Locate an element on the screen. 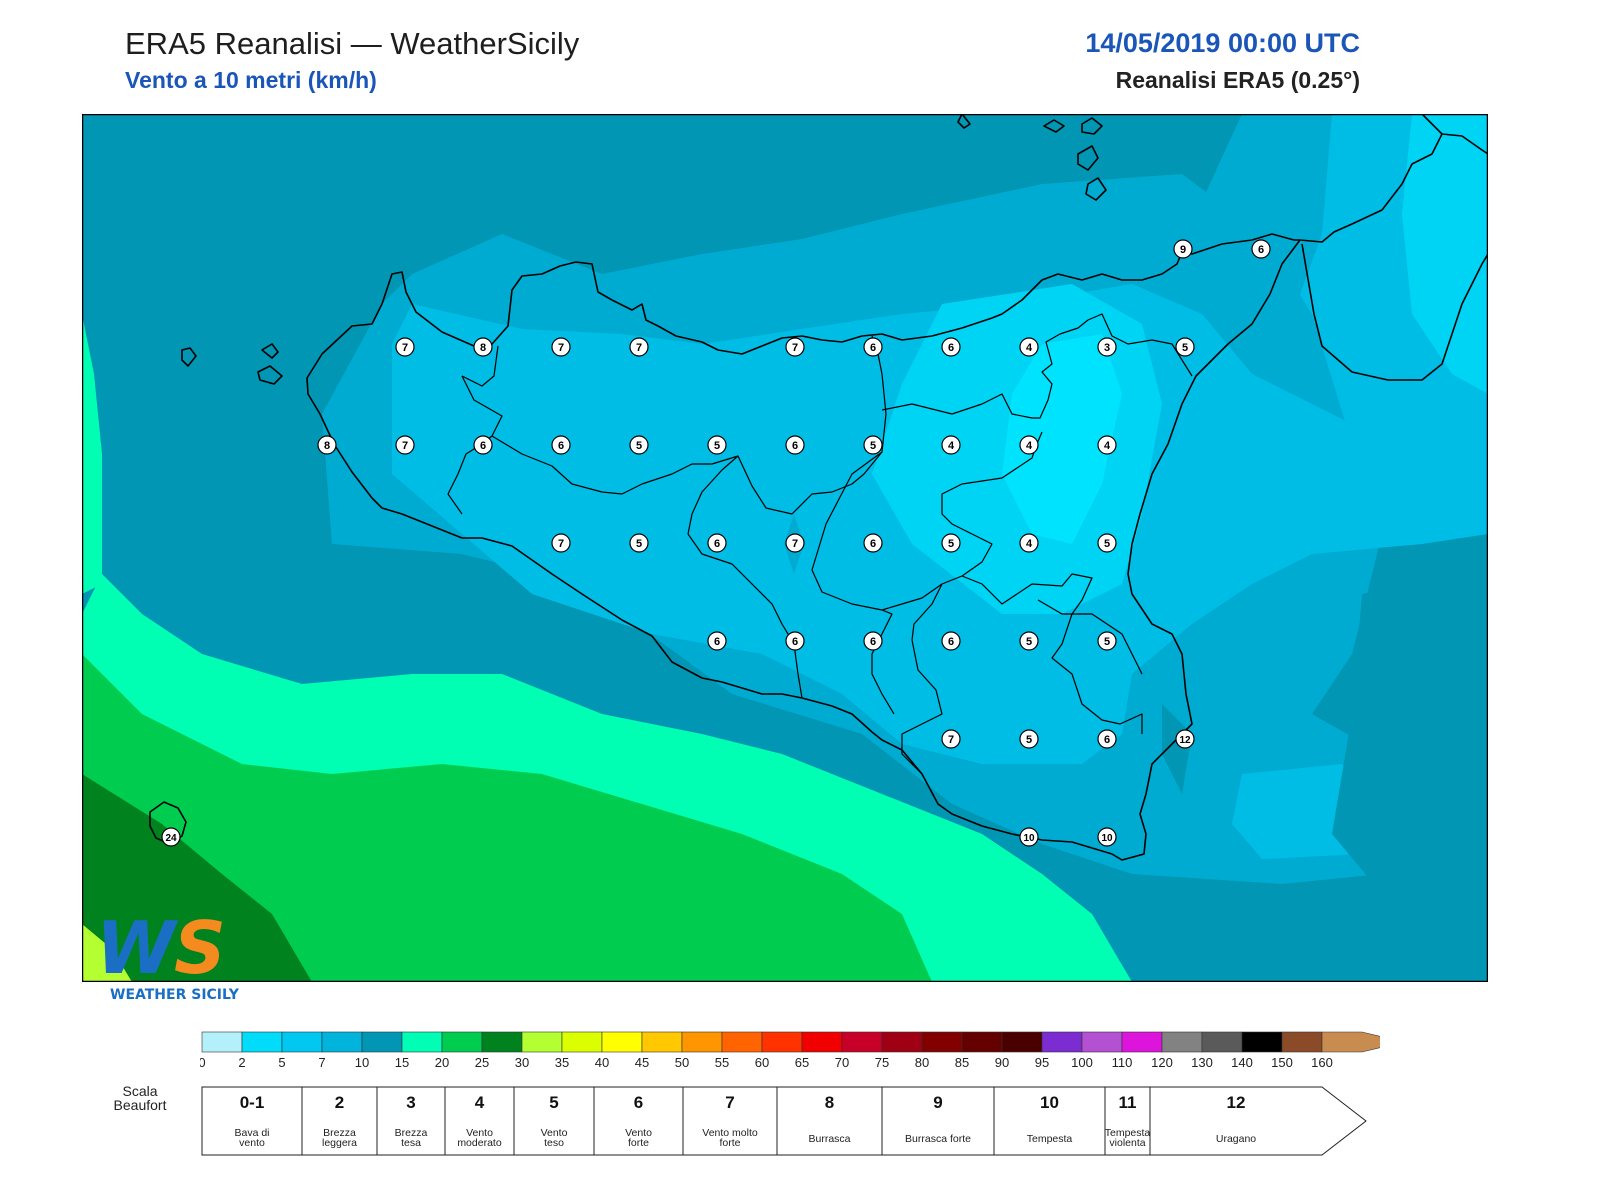 This screenshot has height=1200, width=1600. beaufort-number: 8 is located at coordinates (829, 1102).